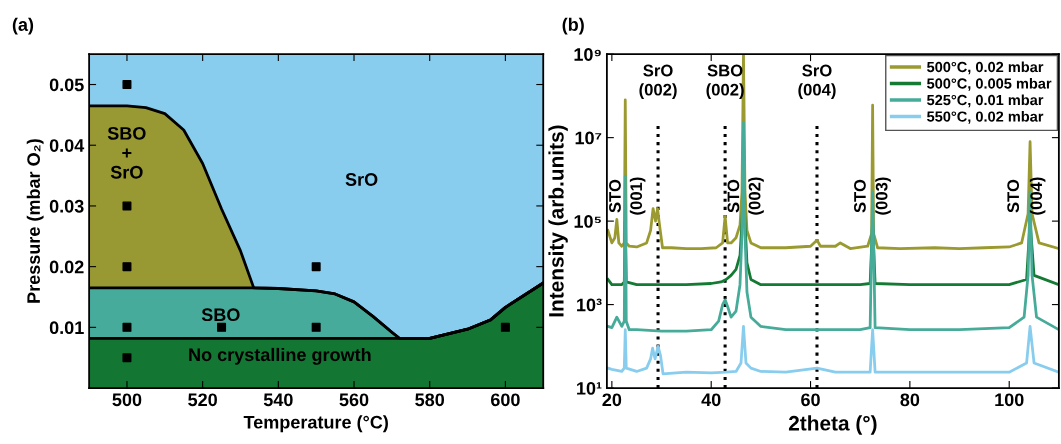 The width and height of the screenshot is (1061, 444). I want to click on ref-line-label: SrO (004), so click(817, 81).